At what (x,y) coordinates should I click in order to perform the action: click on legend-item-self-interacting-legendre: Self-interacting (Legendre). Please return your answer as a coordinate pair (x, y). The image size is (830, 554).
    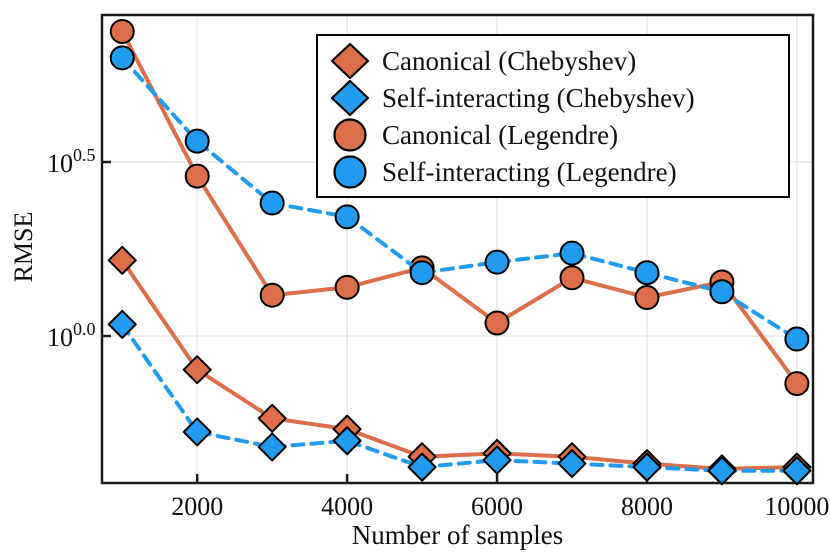
    Looking at the image, I should click on (559, 171).